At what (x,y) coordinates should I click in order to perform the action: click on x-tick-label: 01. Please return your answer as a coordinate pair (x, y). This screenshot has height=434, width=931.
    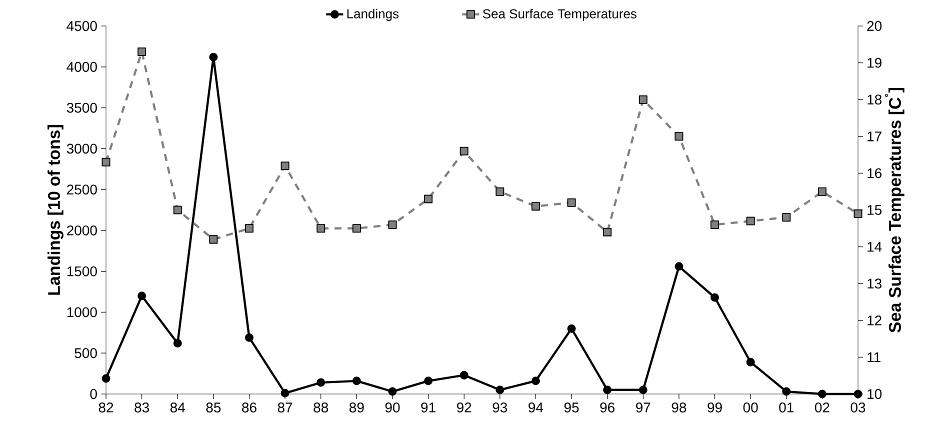
    Looking at the image, I should click on (786, 407).